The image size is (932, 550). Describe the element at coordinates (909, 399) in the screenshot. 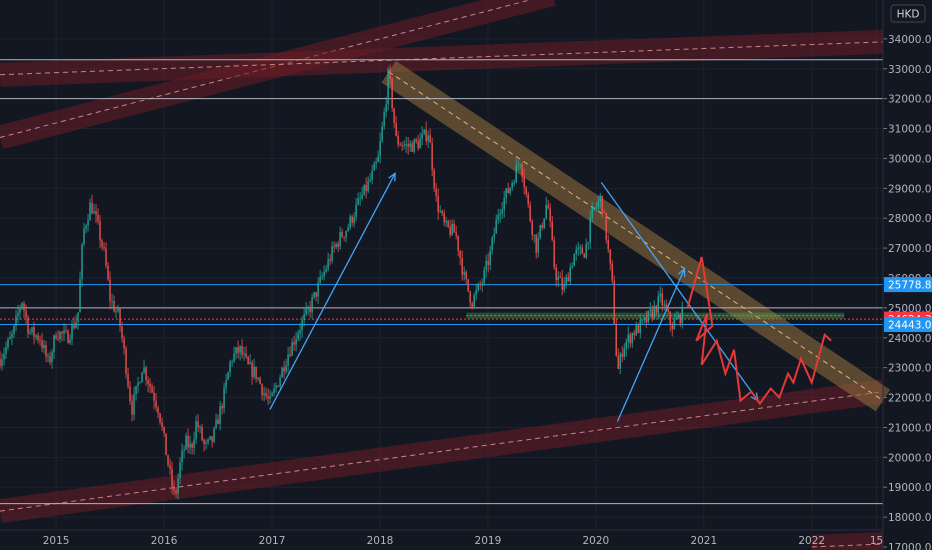

I see `y-tick-label: 22000.0` at that location.